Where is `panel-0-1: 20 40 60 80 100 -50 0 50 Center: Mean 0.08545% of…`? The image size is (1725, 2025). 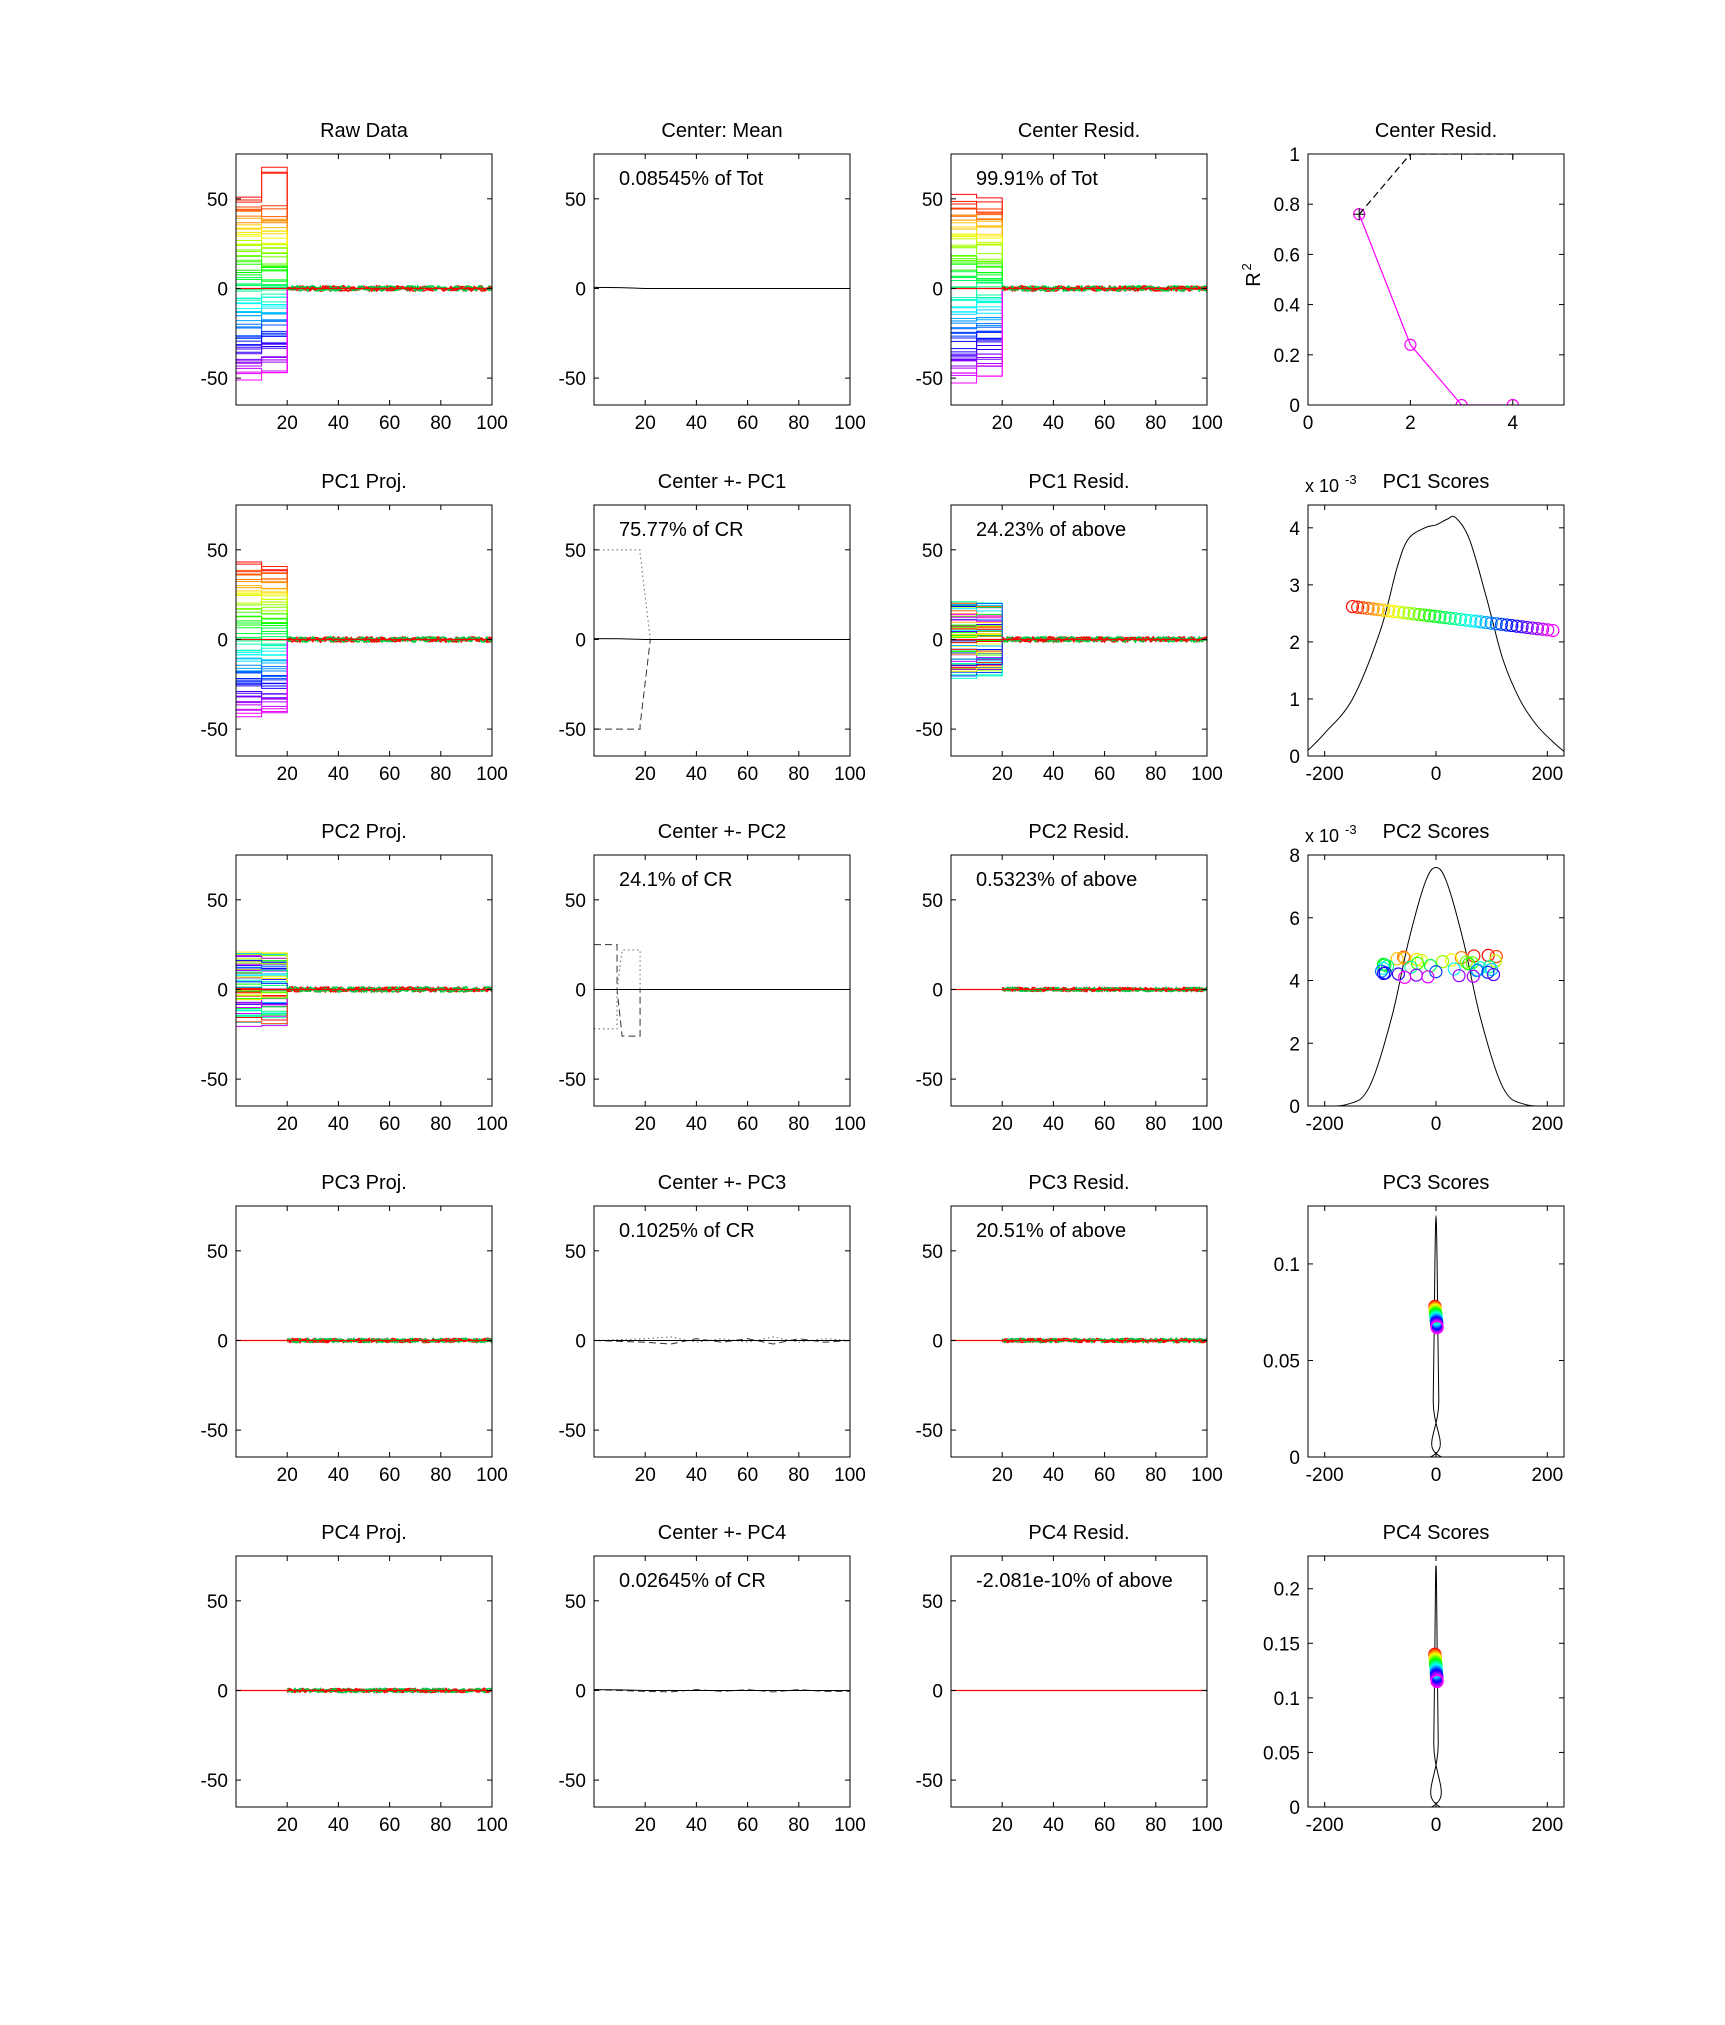
panel-0-1: 20 40 60 80 100 -50 0 50 Center: Mean 0.08545% of… is located at coordinates (712, 277).